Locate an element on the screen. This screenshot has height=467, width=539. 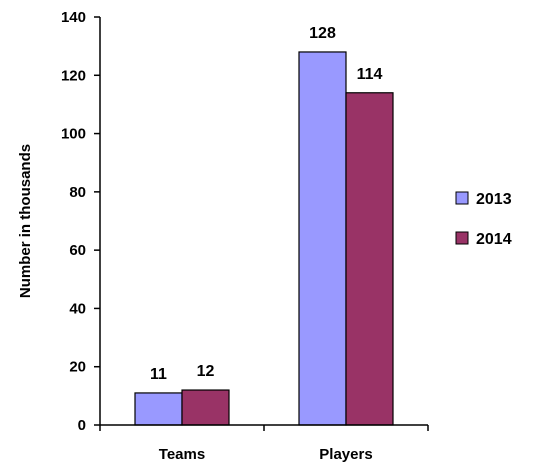
y-tick-label-0: 0 is located at coordinates (82, 425).